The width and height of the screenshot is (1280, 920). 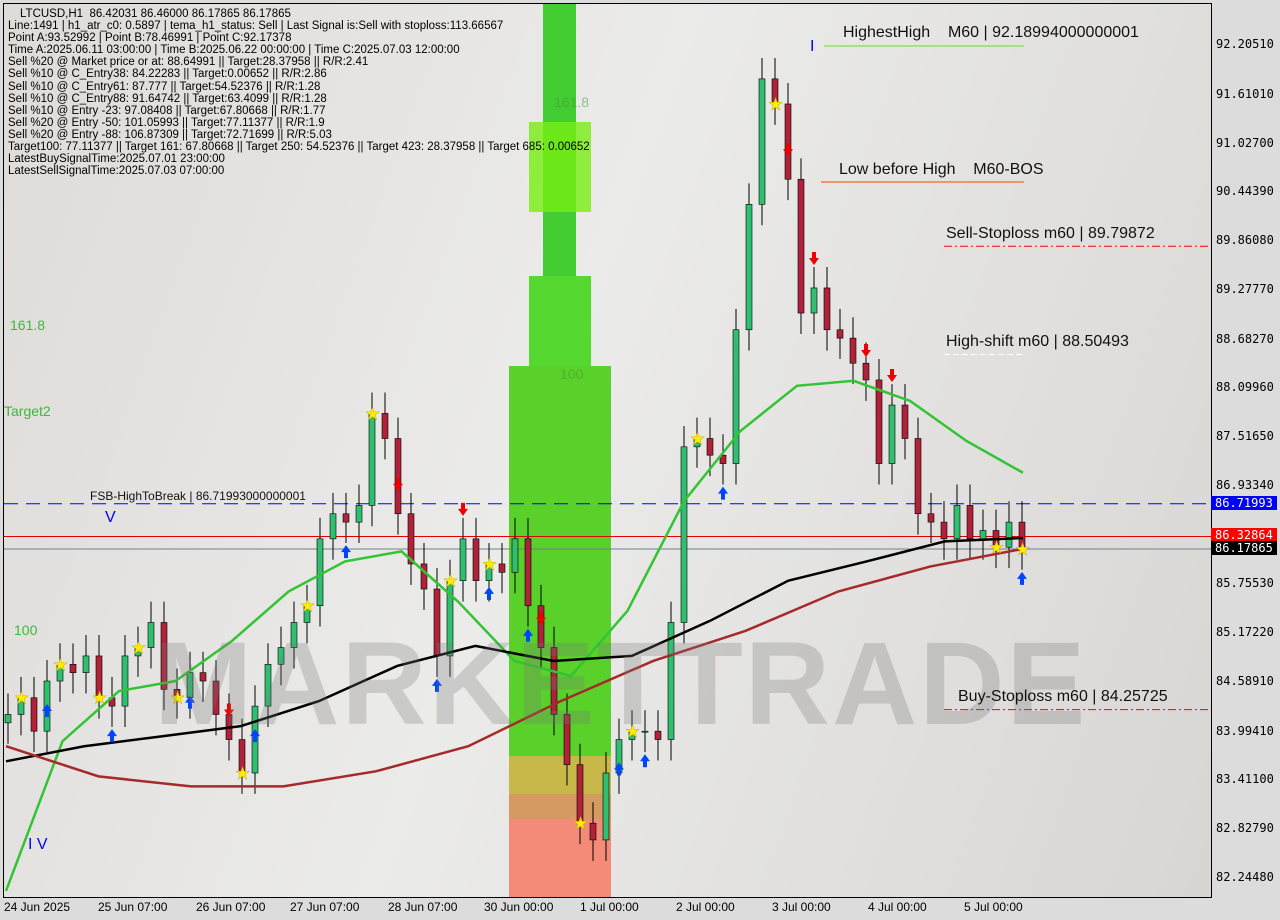 What do you see at coordinates (1245, 387) in the screenshot?
I see `price-tick-label: 88.09960` at bounding box center [1245, 387].